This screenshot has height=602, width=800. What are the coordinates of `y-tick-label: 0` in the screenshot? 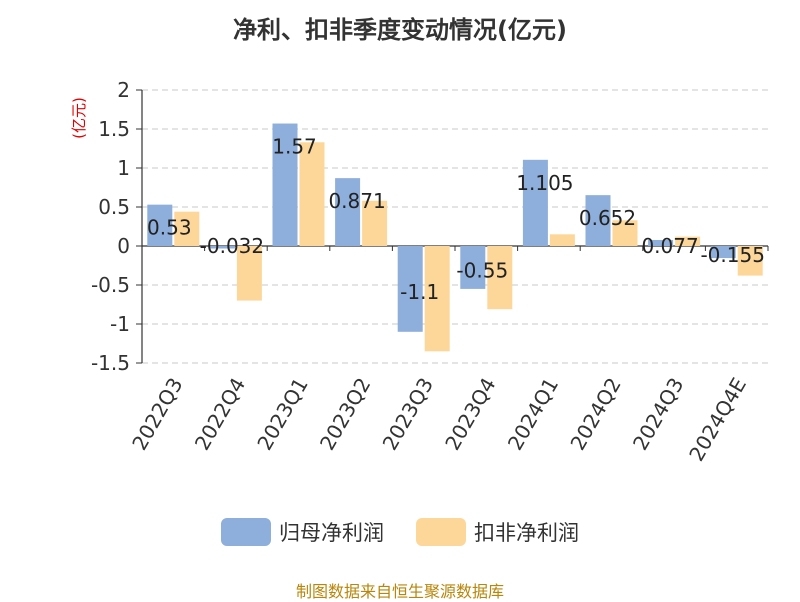 It's located at (123, 246).